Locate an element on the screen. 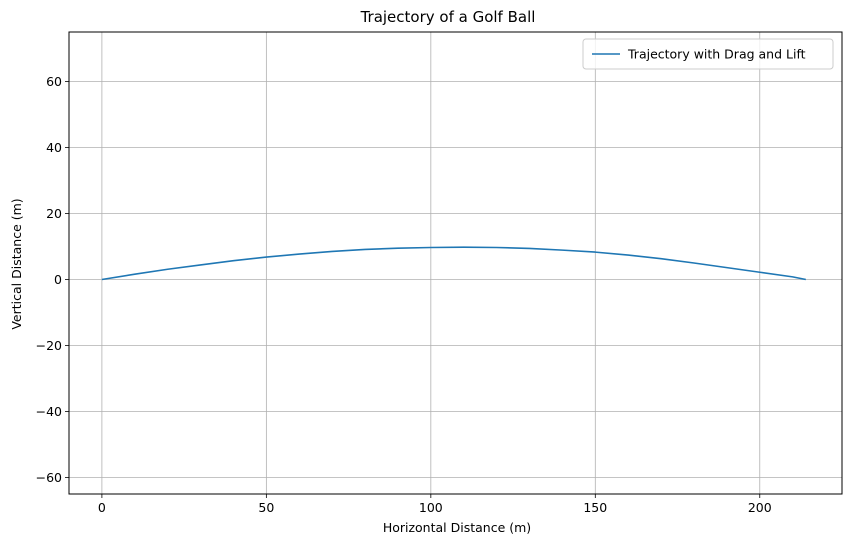 The image size is (853, 547). plot-area is located at coordinates (453, 263).